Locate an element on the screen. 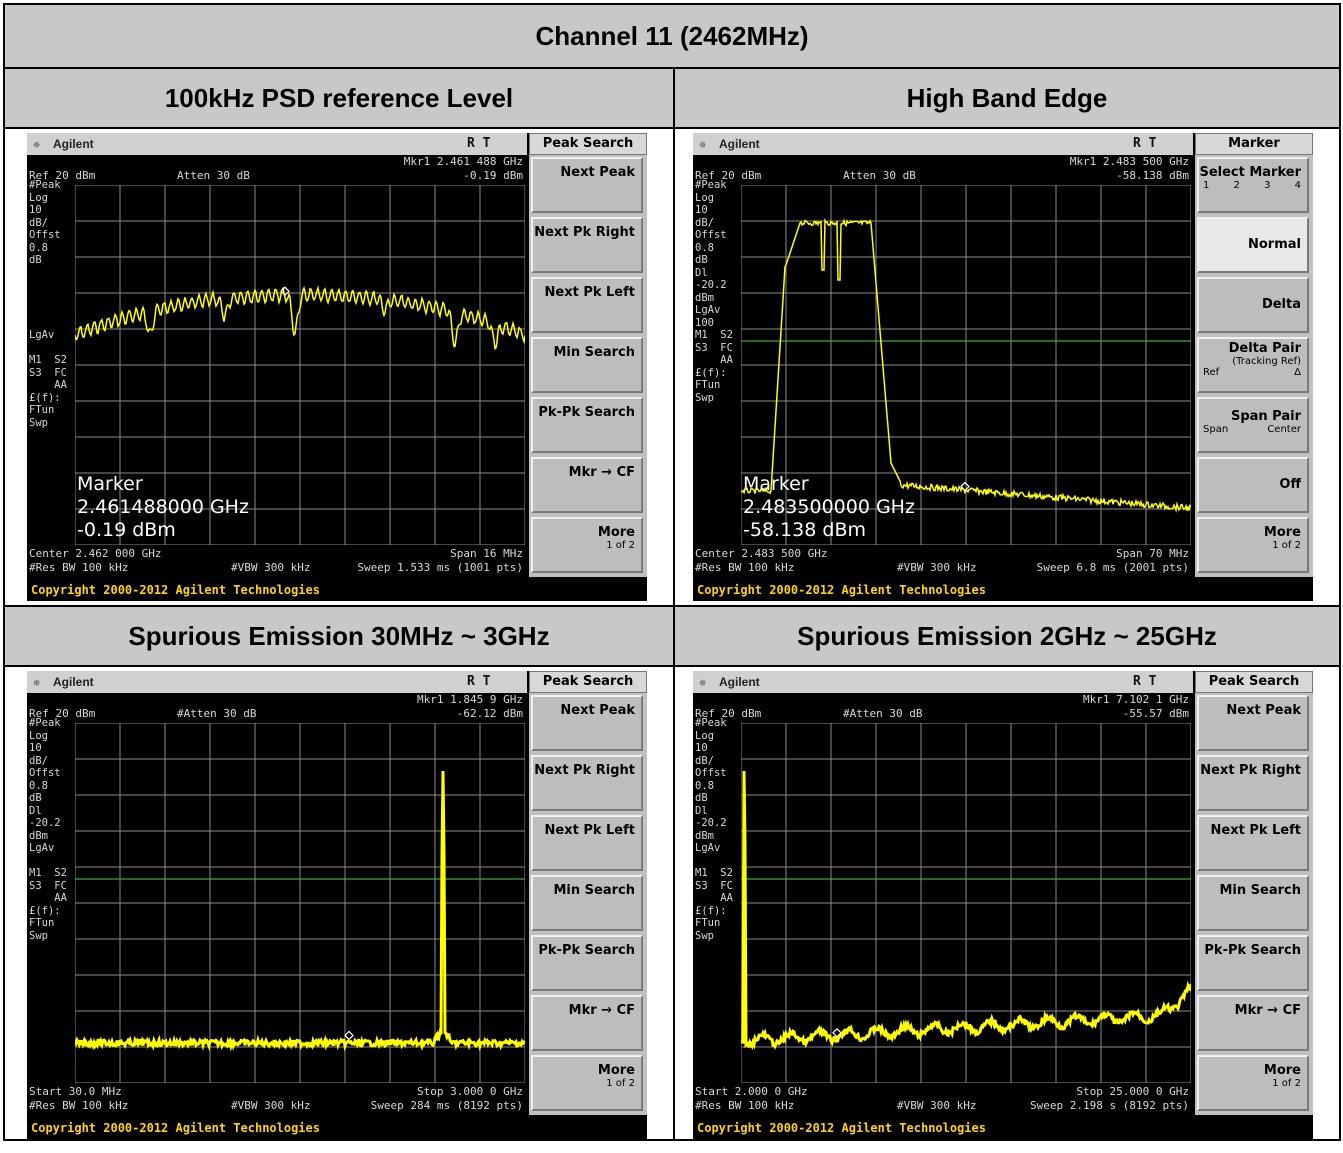 The width and height of the screenshot is (1343, 1153). attenuation: Atten 30 dB is located at coordinates (879, 175).